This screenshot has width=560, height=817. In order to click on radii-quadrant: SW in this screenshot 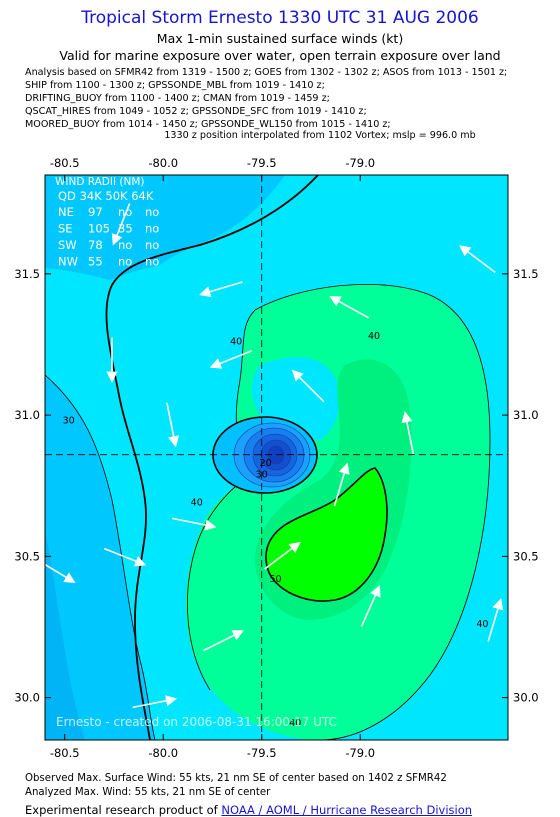, I will do `click(67, 245)`.